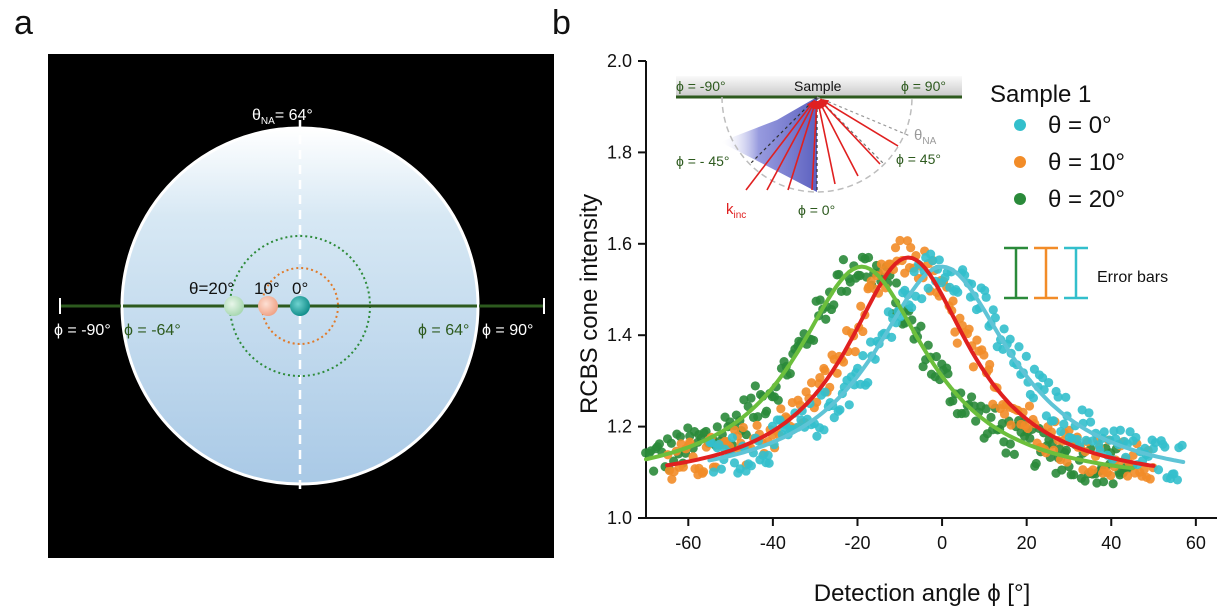  I want to click on legend-label: θ = 20°, so click(1086, 199).